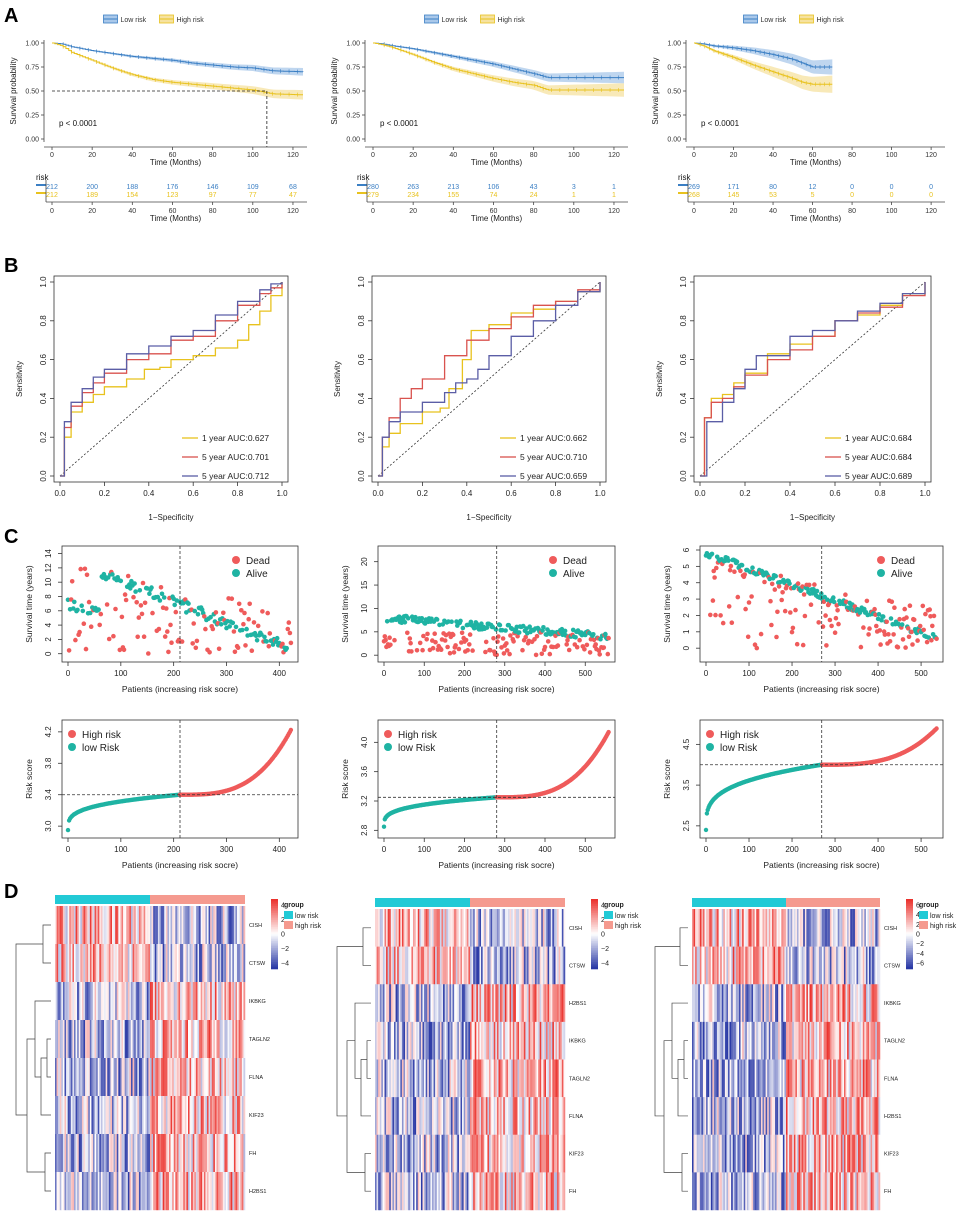 This screenshot has height=1212, width=969. I want to click on x-tick-label: 20, so click(92, 155).